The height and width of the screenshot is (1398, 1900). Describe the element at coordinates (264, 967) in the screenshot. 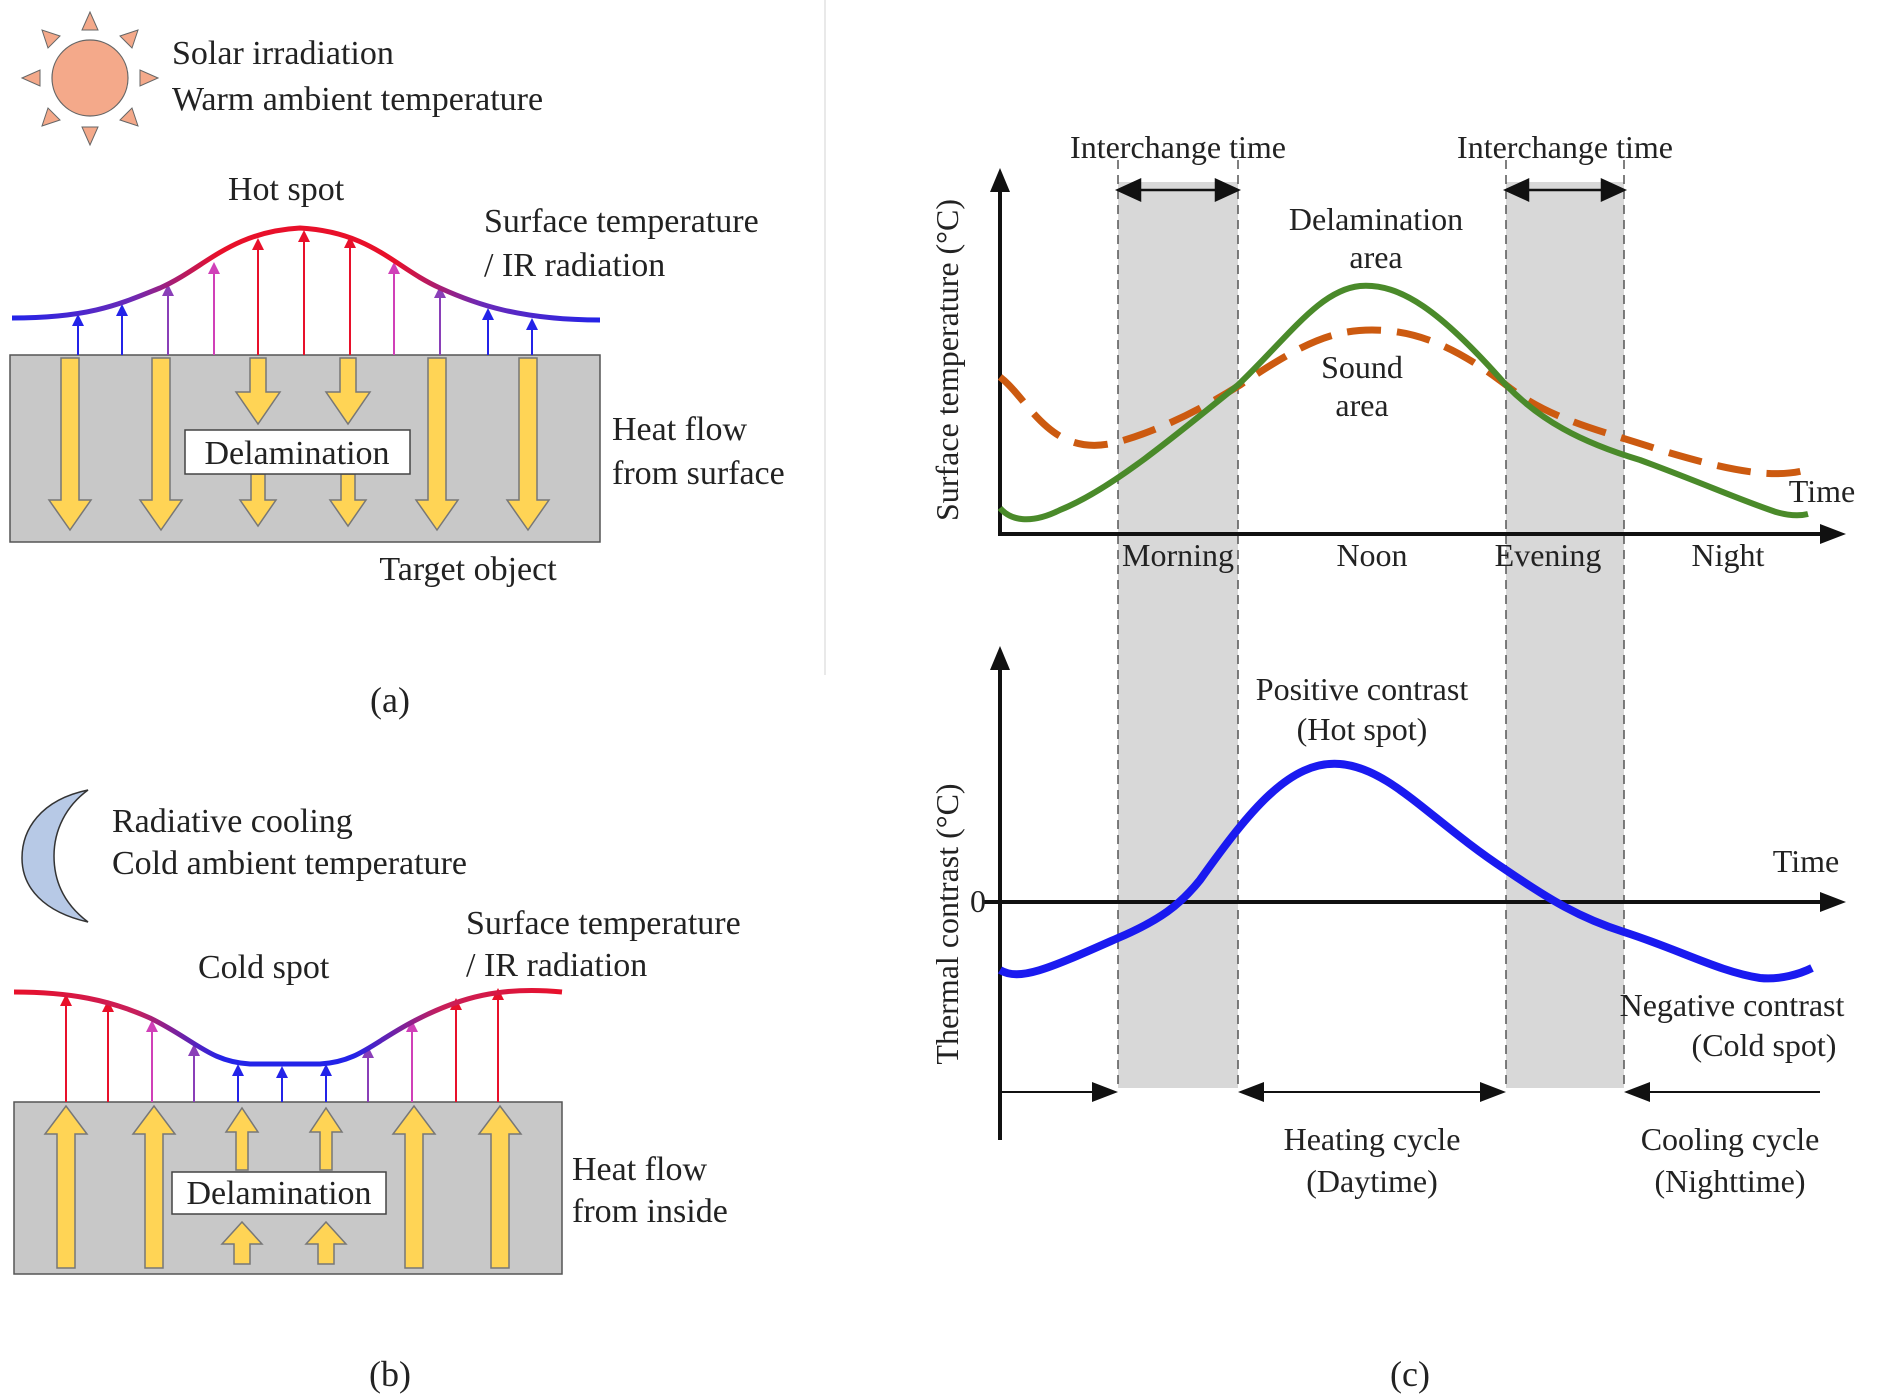

I see `panel-b-spot-label: Cold spot` at that location.